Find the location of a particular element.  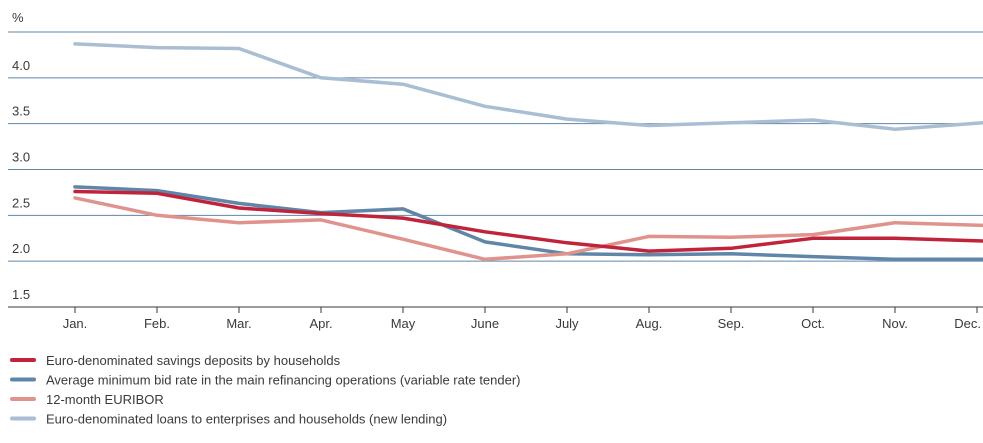

y-tick-label: 3.5 is located at coordinates (21, 111).